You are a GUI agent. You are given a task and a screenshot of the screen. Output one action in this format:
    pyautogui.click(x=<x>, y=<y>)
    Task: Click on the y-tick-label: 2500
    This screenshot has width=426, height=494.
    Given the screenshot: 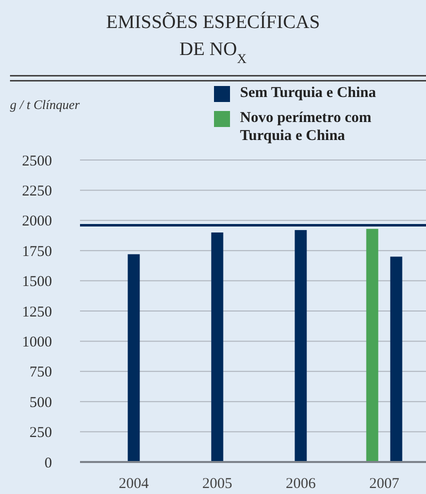 What is the action you would take?
    pyautogui.click(x=37, y=161)
    